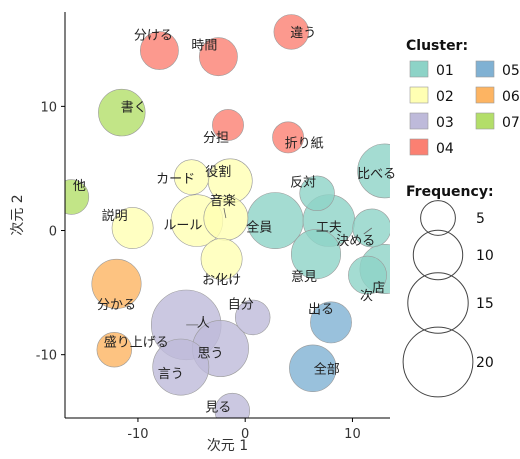  What do you see at coordinates (313, 368) in the screenshot?
I see `bubble-05-全部` at bounding box center [313, 368].